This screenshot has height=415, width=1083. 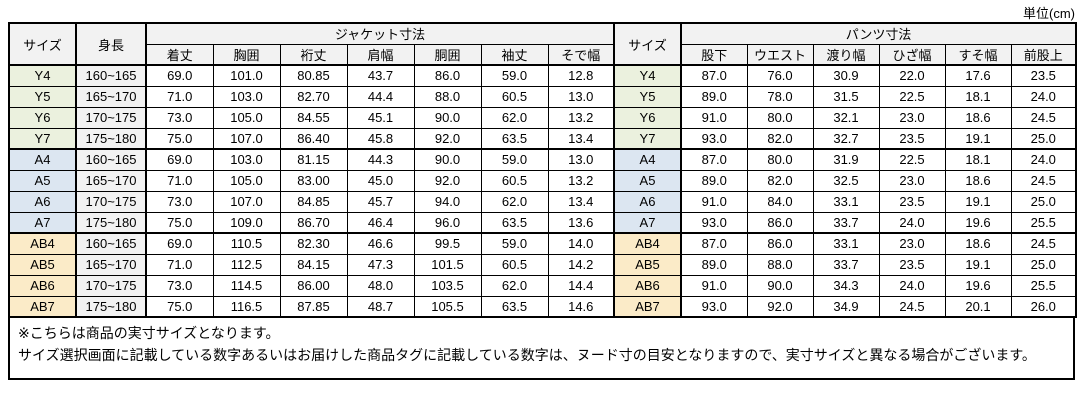 I want to click on pants-measure-cell: 25.5, so click(x=1043, y=222).